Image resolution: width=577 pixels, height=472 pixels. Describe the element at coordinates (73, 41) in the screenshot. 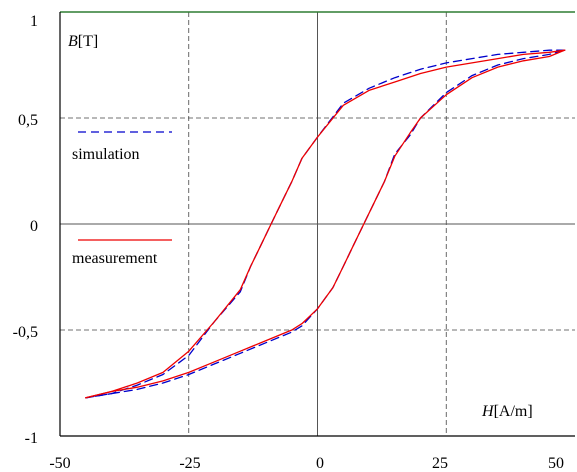

I see `y-axis-label-var: B` at that location.